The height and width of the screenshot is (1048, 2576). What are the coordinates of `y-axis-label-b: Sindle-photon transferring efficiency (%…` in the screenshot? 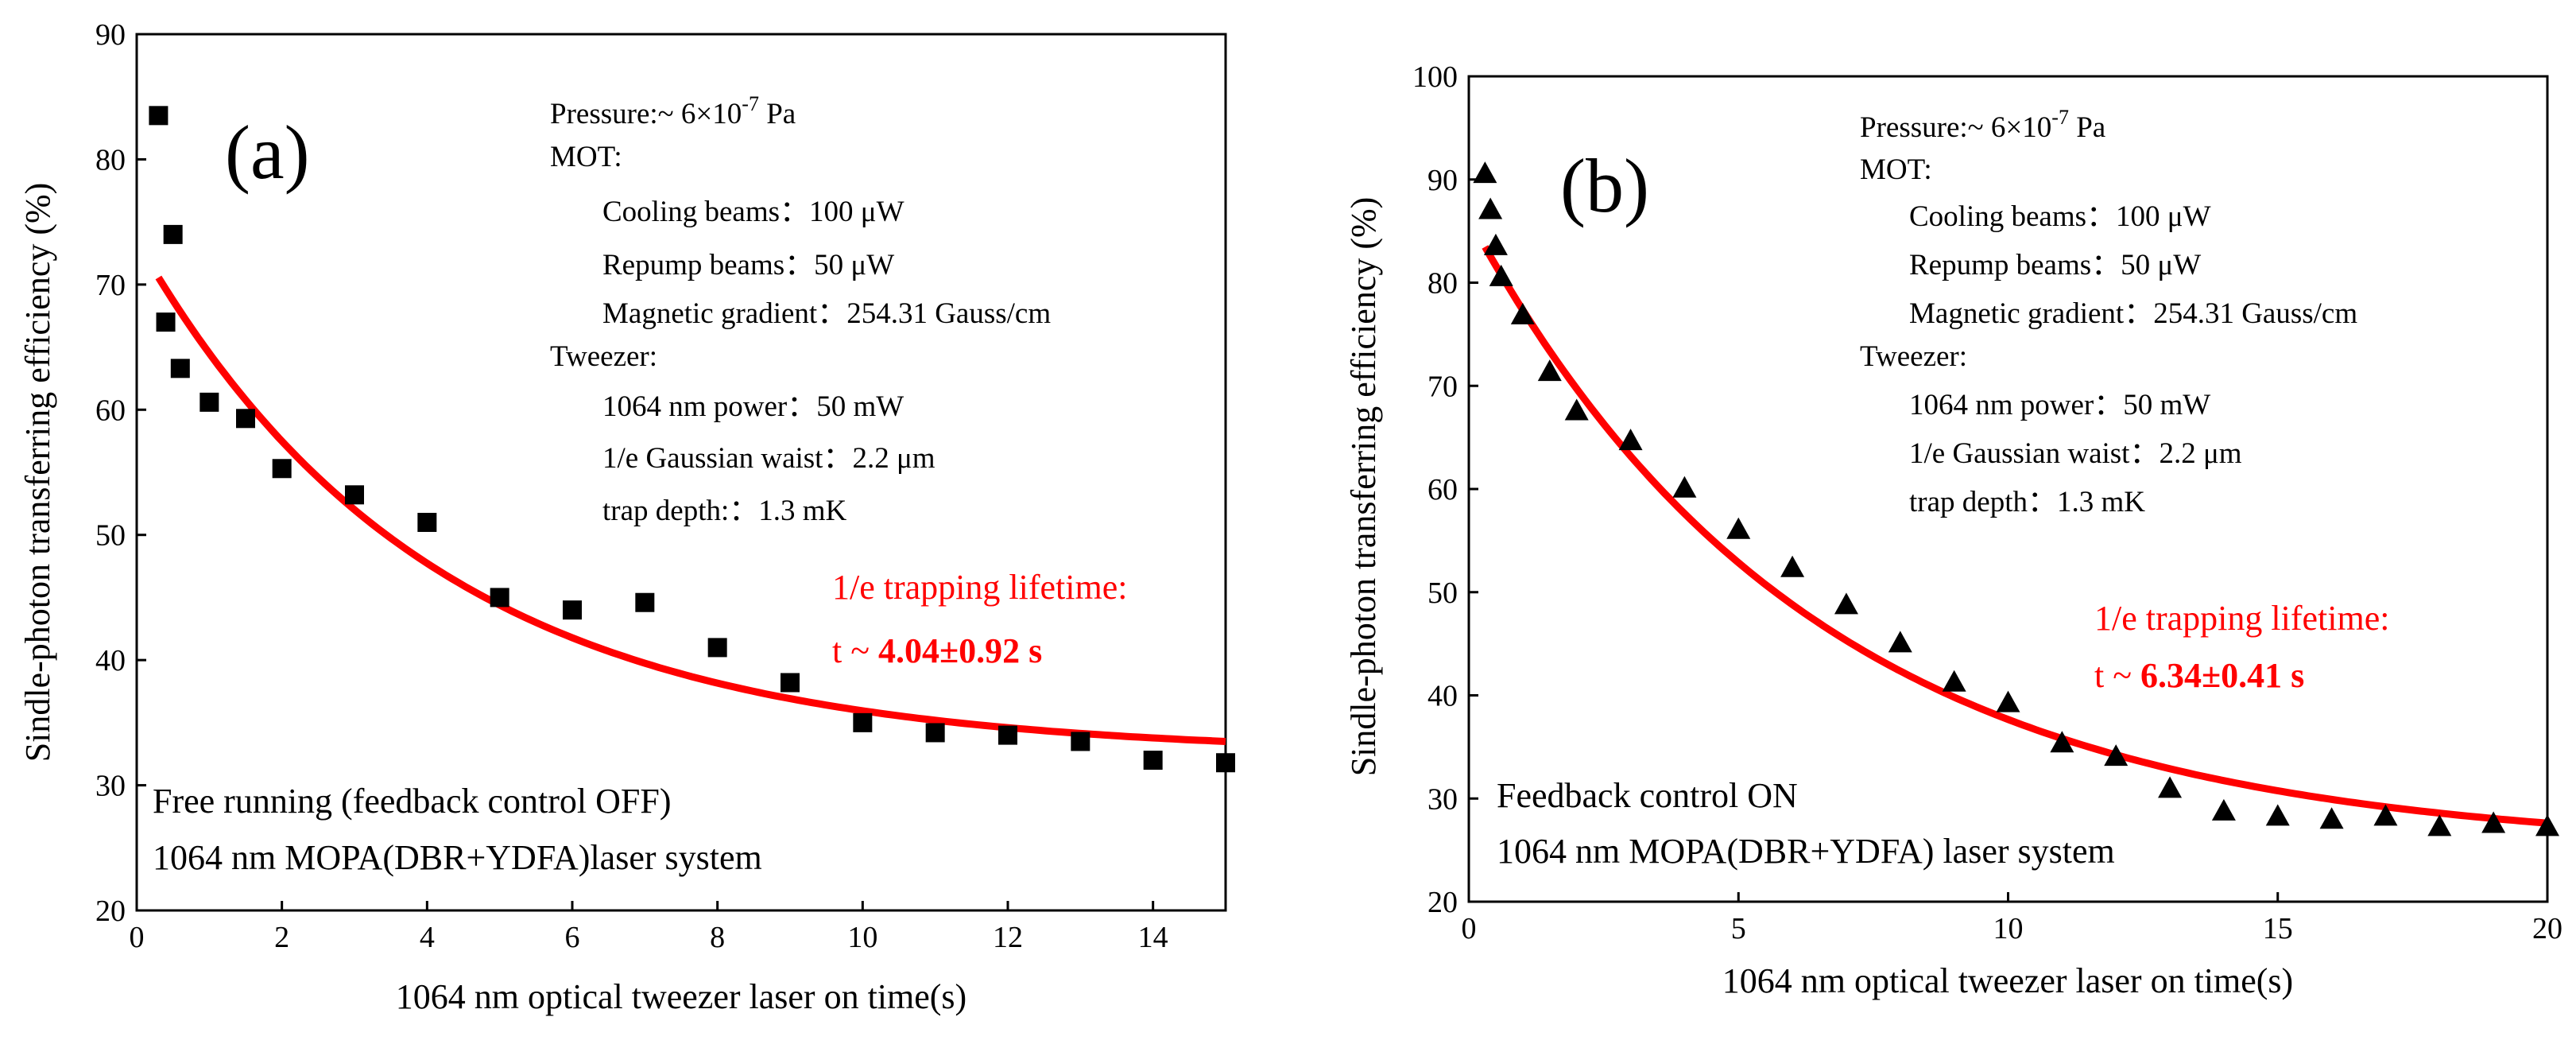 It's located at (1363, 487).